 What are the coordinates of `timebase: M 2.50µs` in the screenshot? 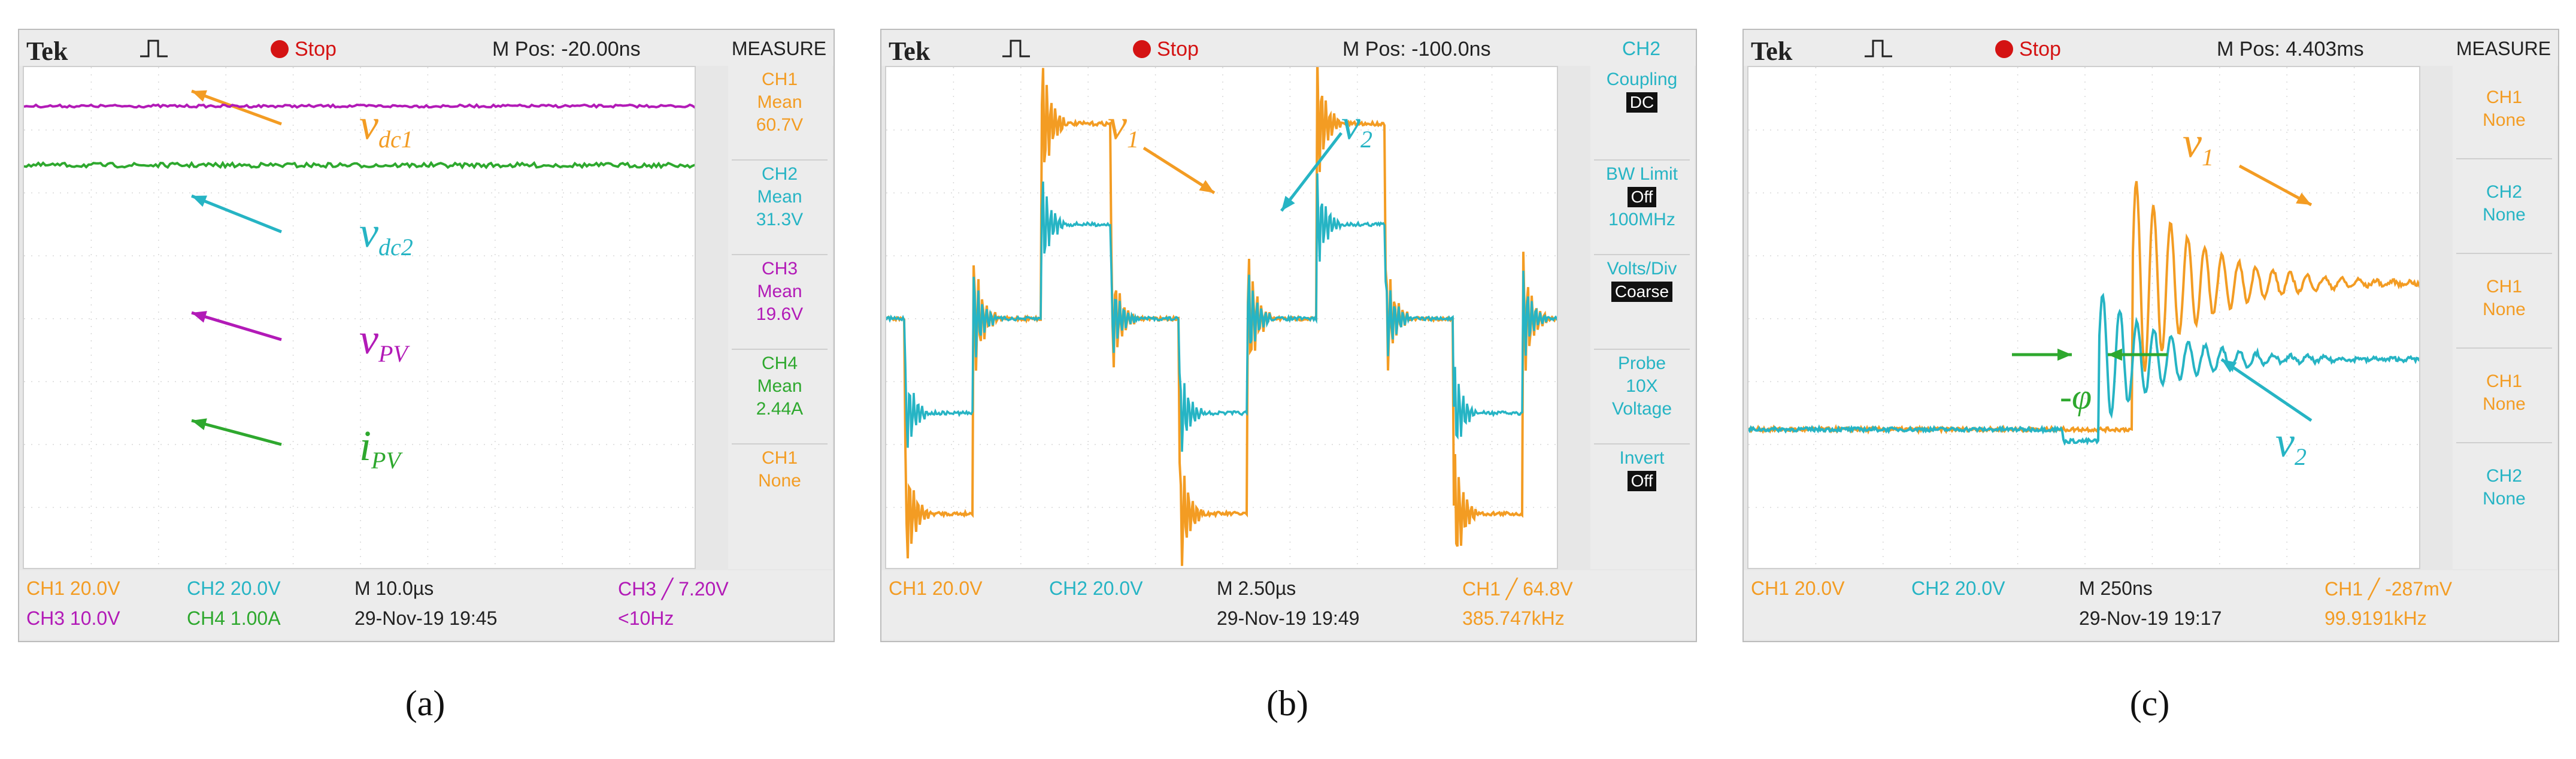 It's located at (1256, 588).